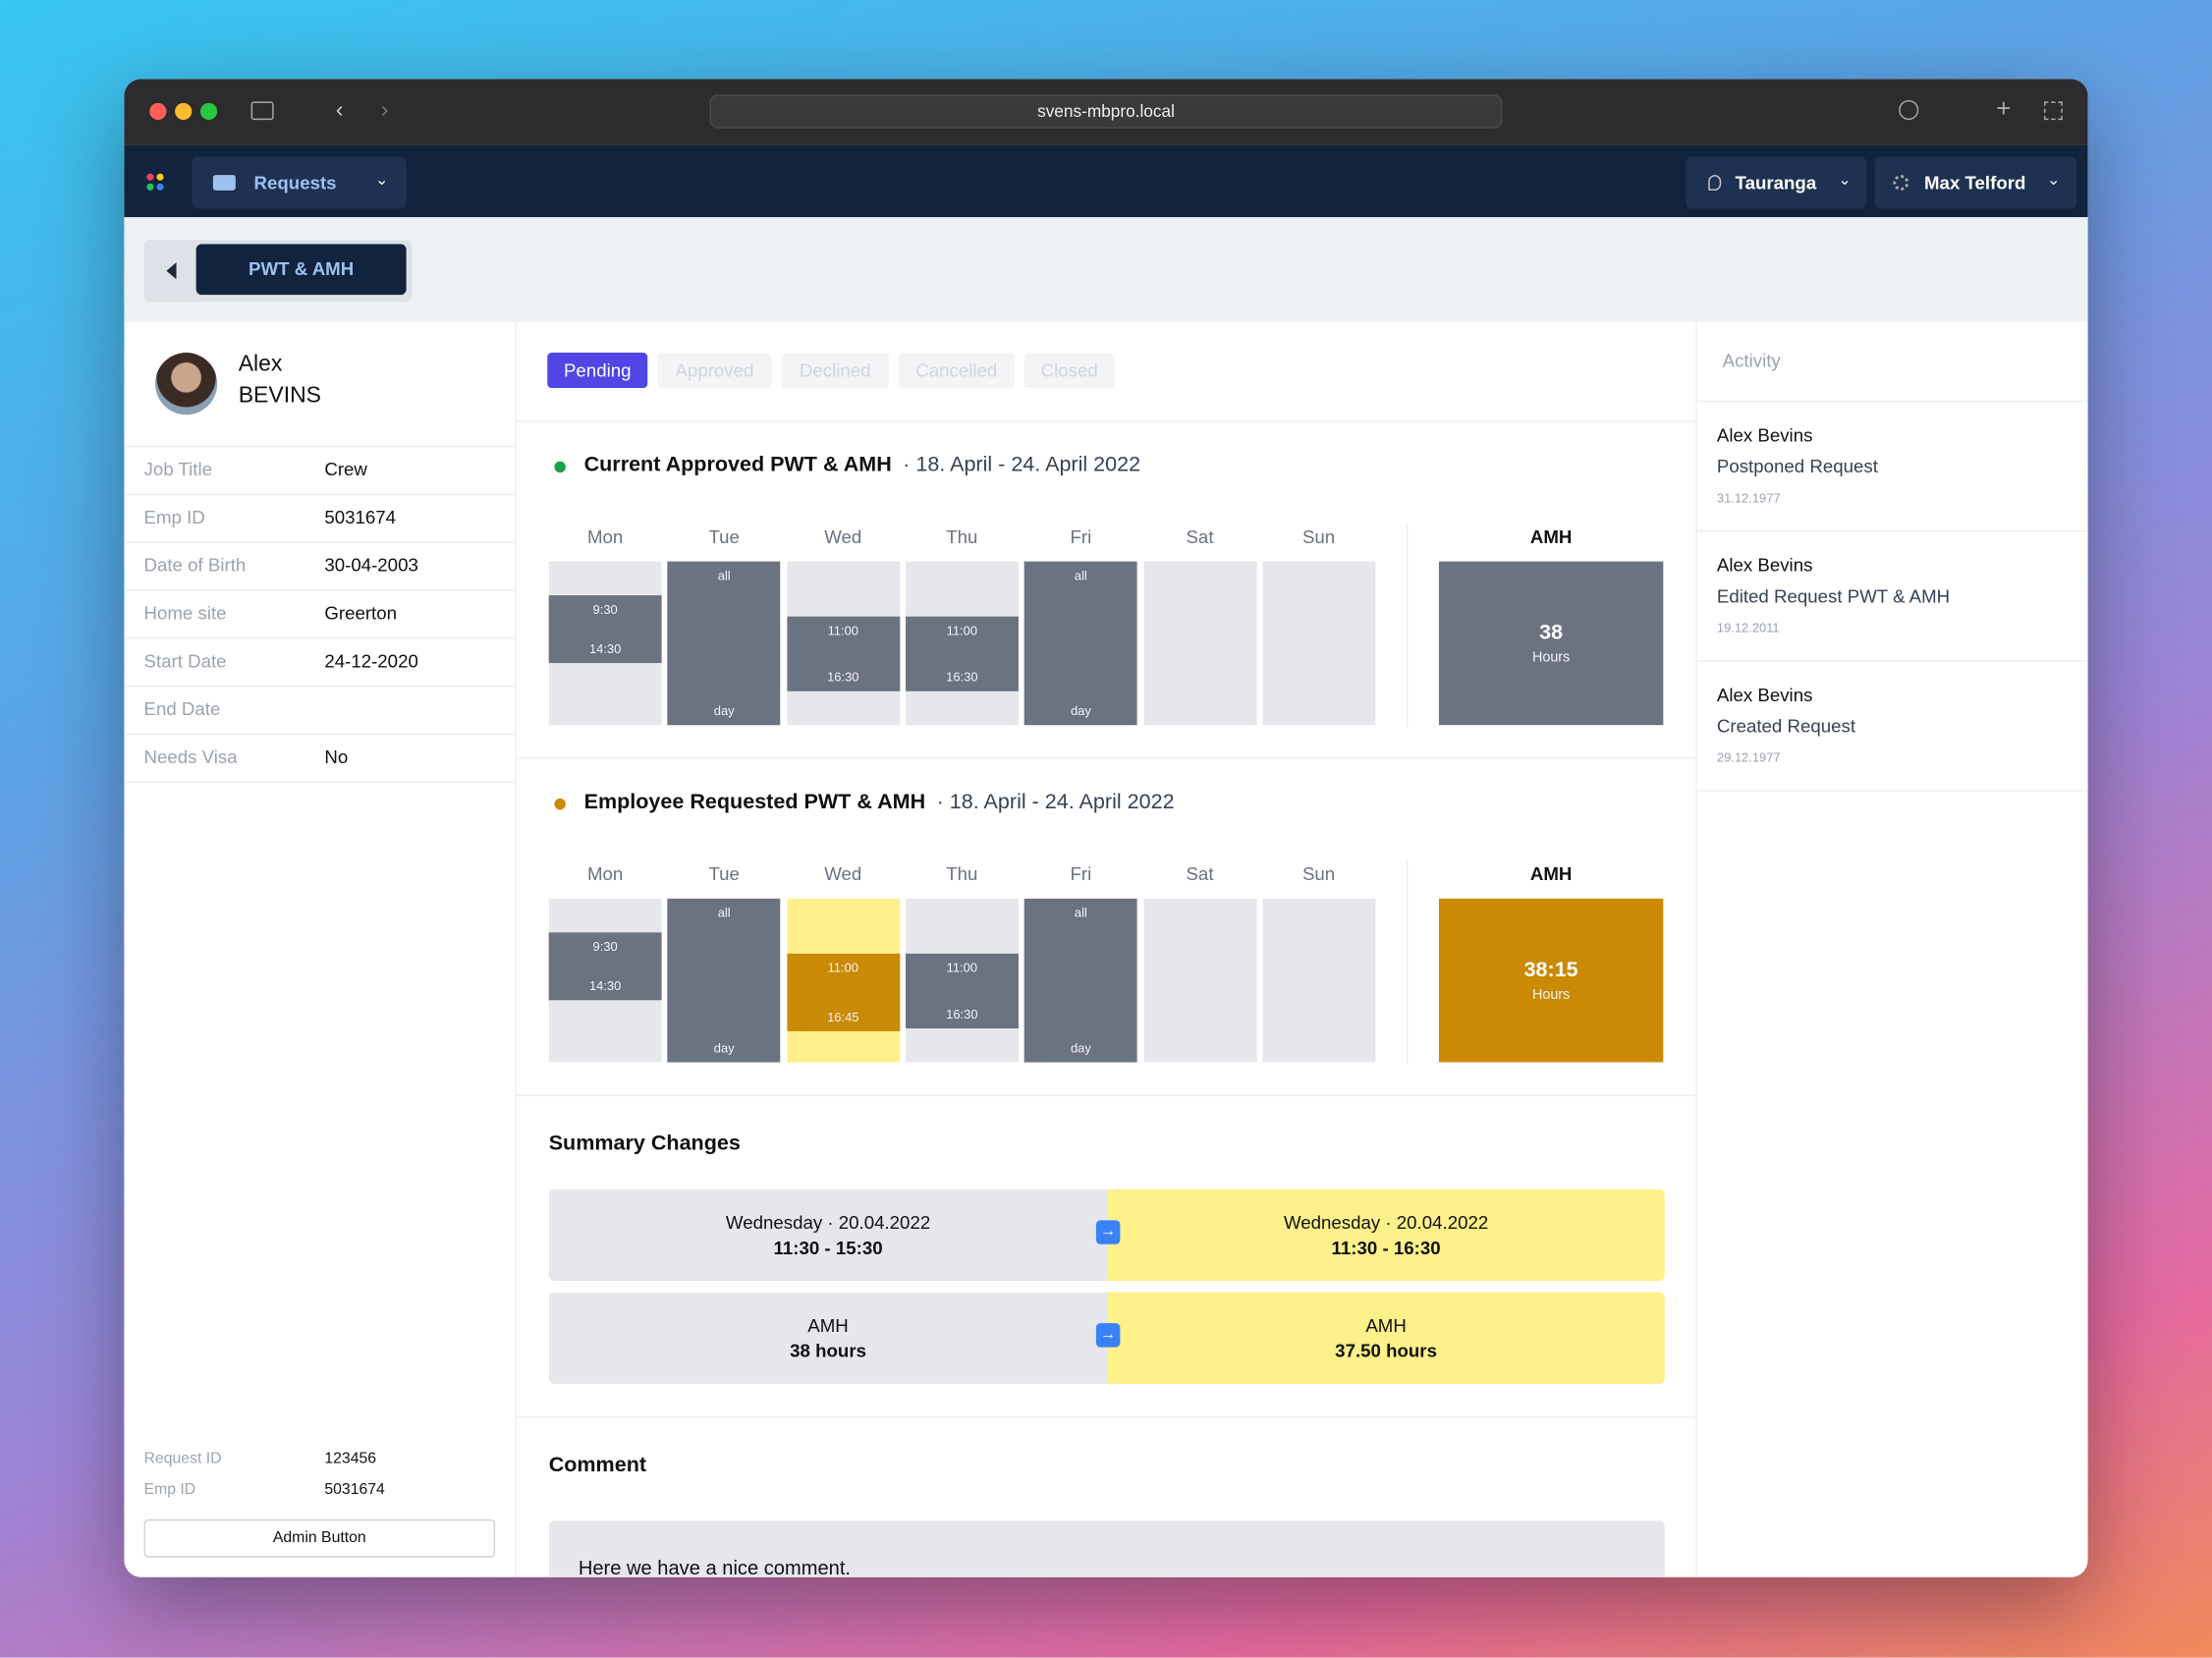  I want to click on address-bar: svens-mbpro.local, so click(1106, 111).